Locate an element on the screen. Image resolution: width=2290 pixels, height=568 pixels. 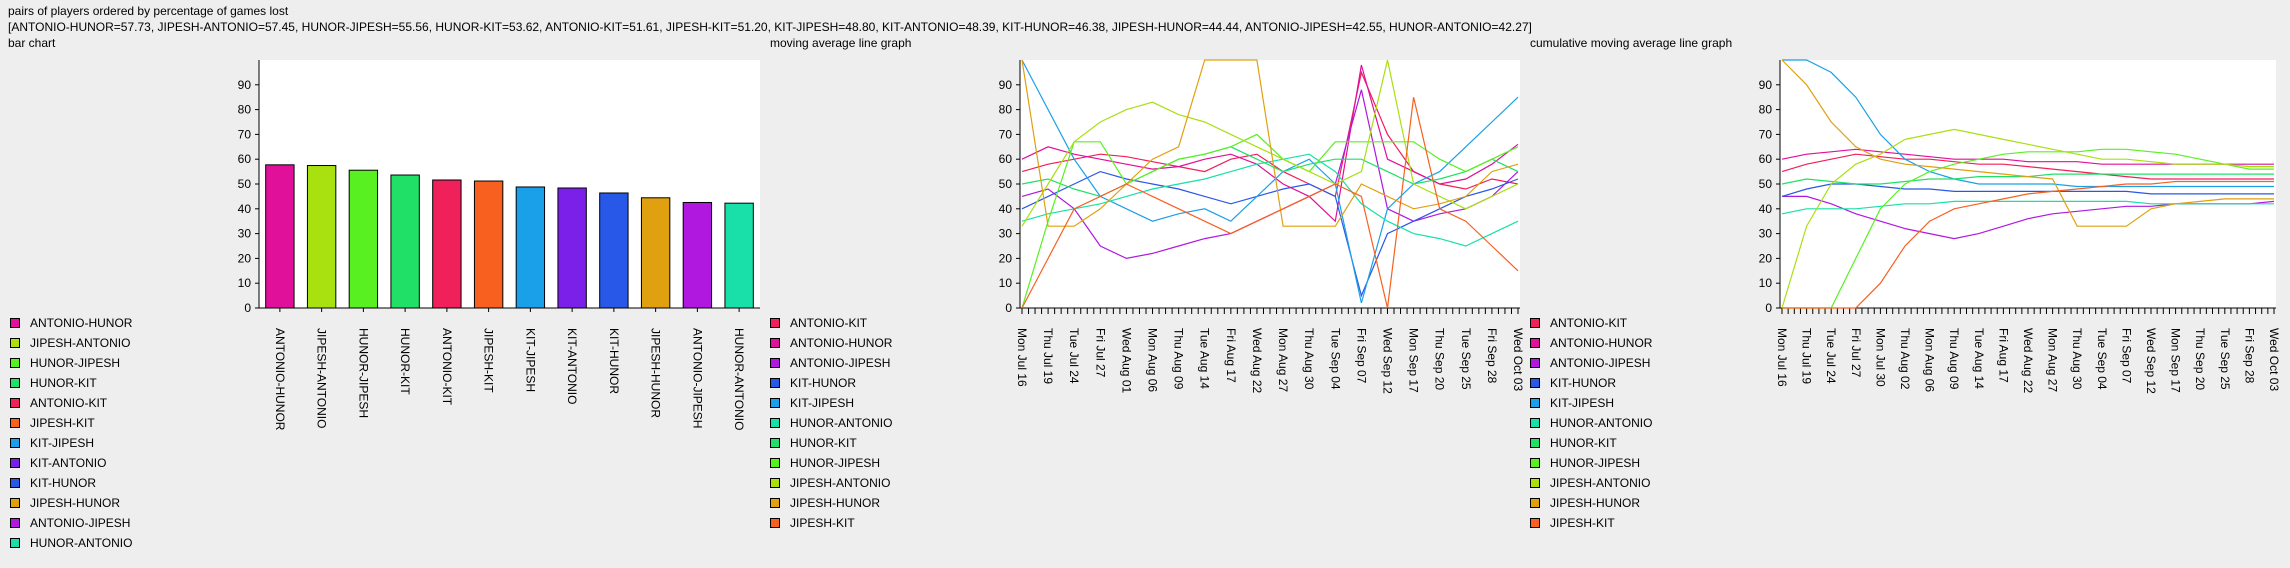
ma-x-tick-label: Fri Sep 28 is located at coordinates (1492, 356).